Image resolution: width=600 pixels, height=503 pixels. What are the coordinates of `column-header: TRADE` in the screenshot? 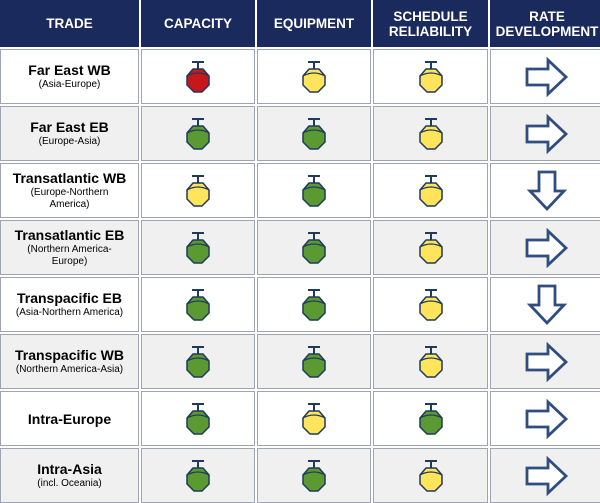 It's located at (69, 23).